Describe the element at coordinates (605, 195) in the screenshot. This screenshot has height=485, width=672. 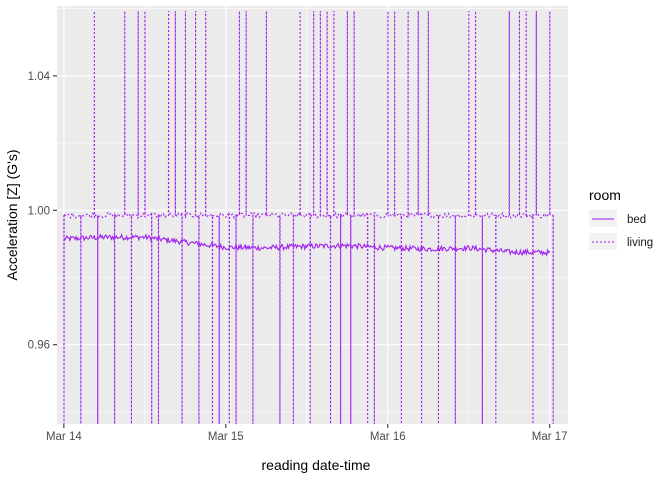
I see `legend-title: room` at that location.